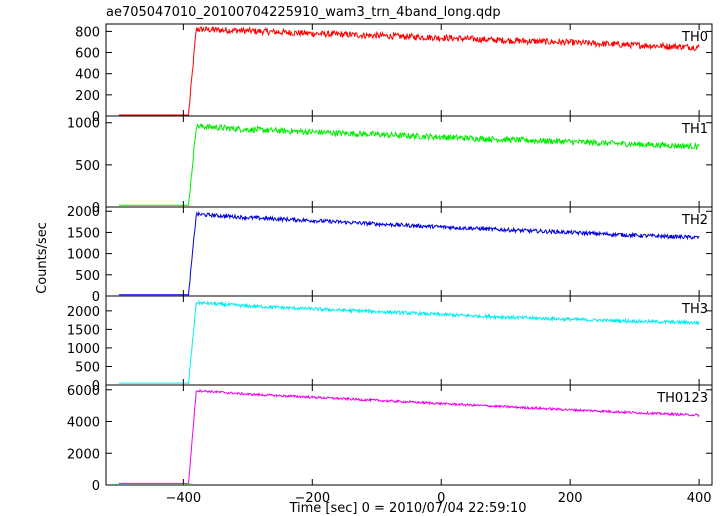  I want to click on series-line-th2, so click(409, 253).